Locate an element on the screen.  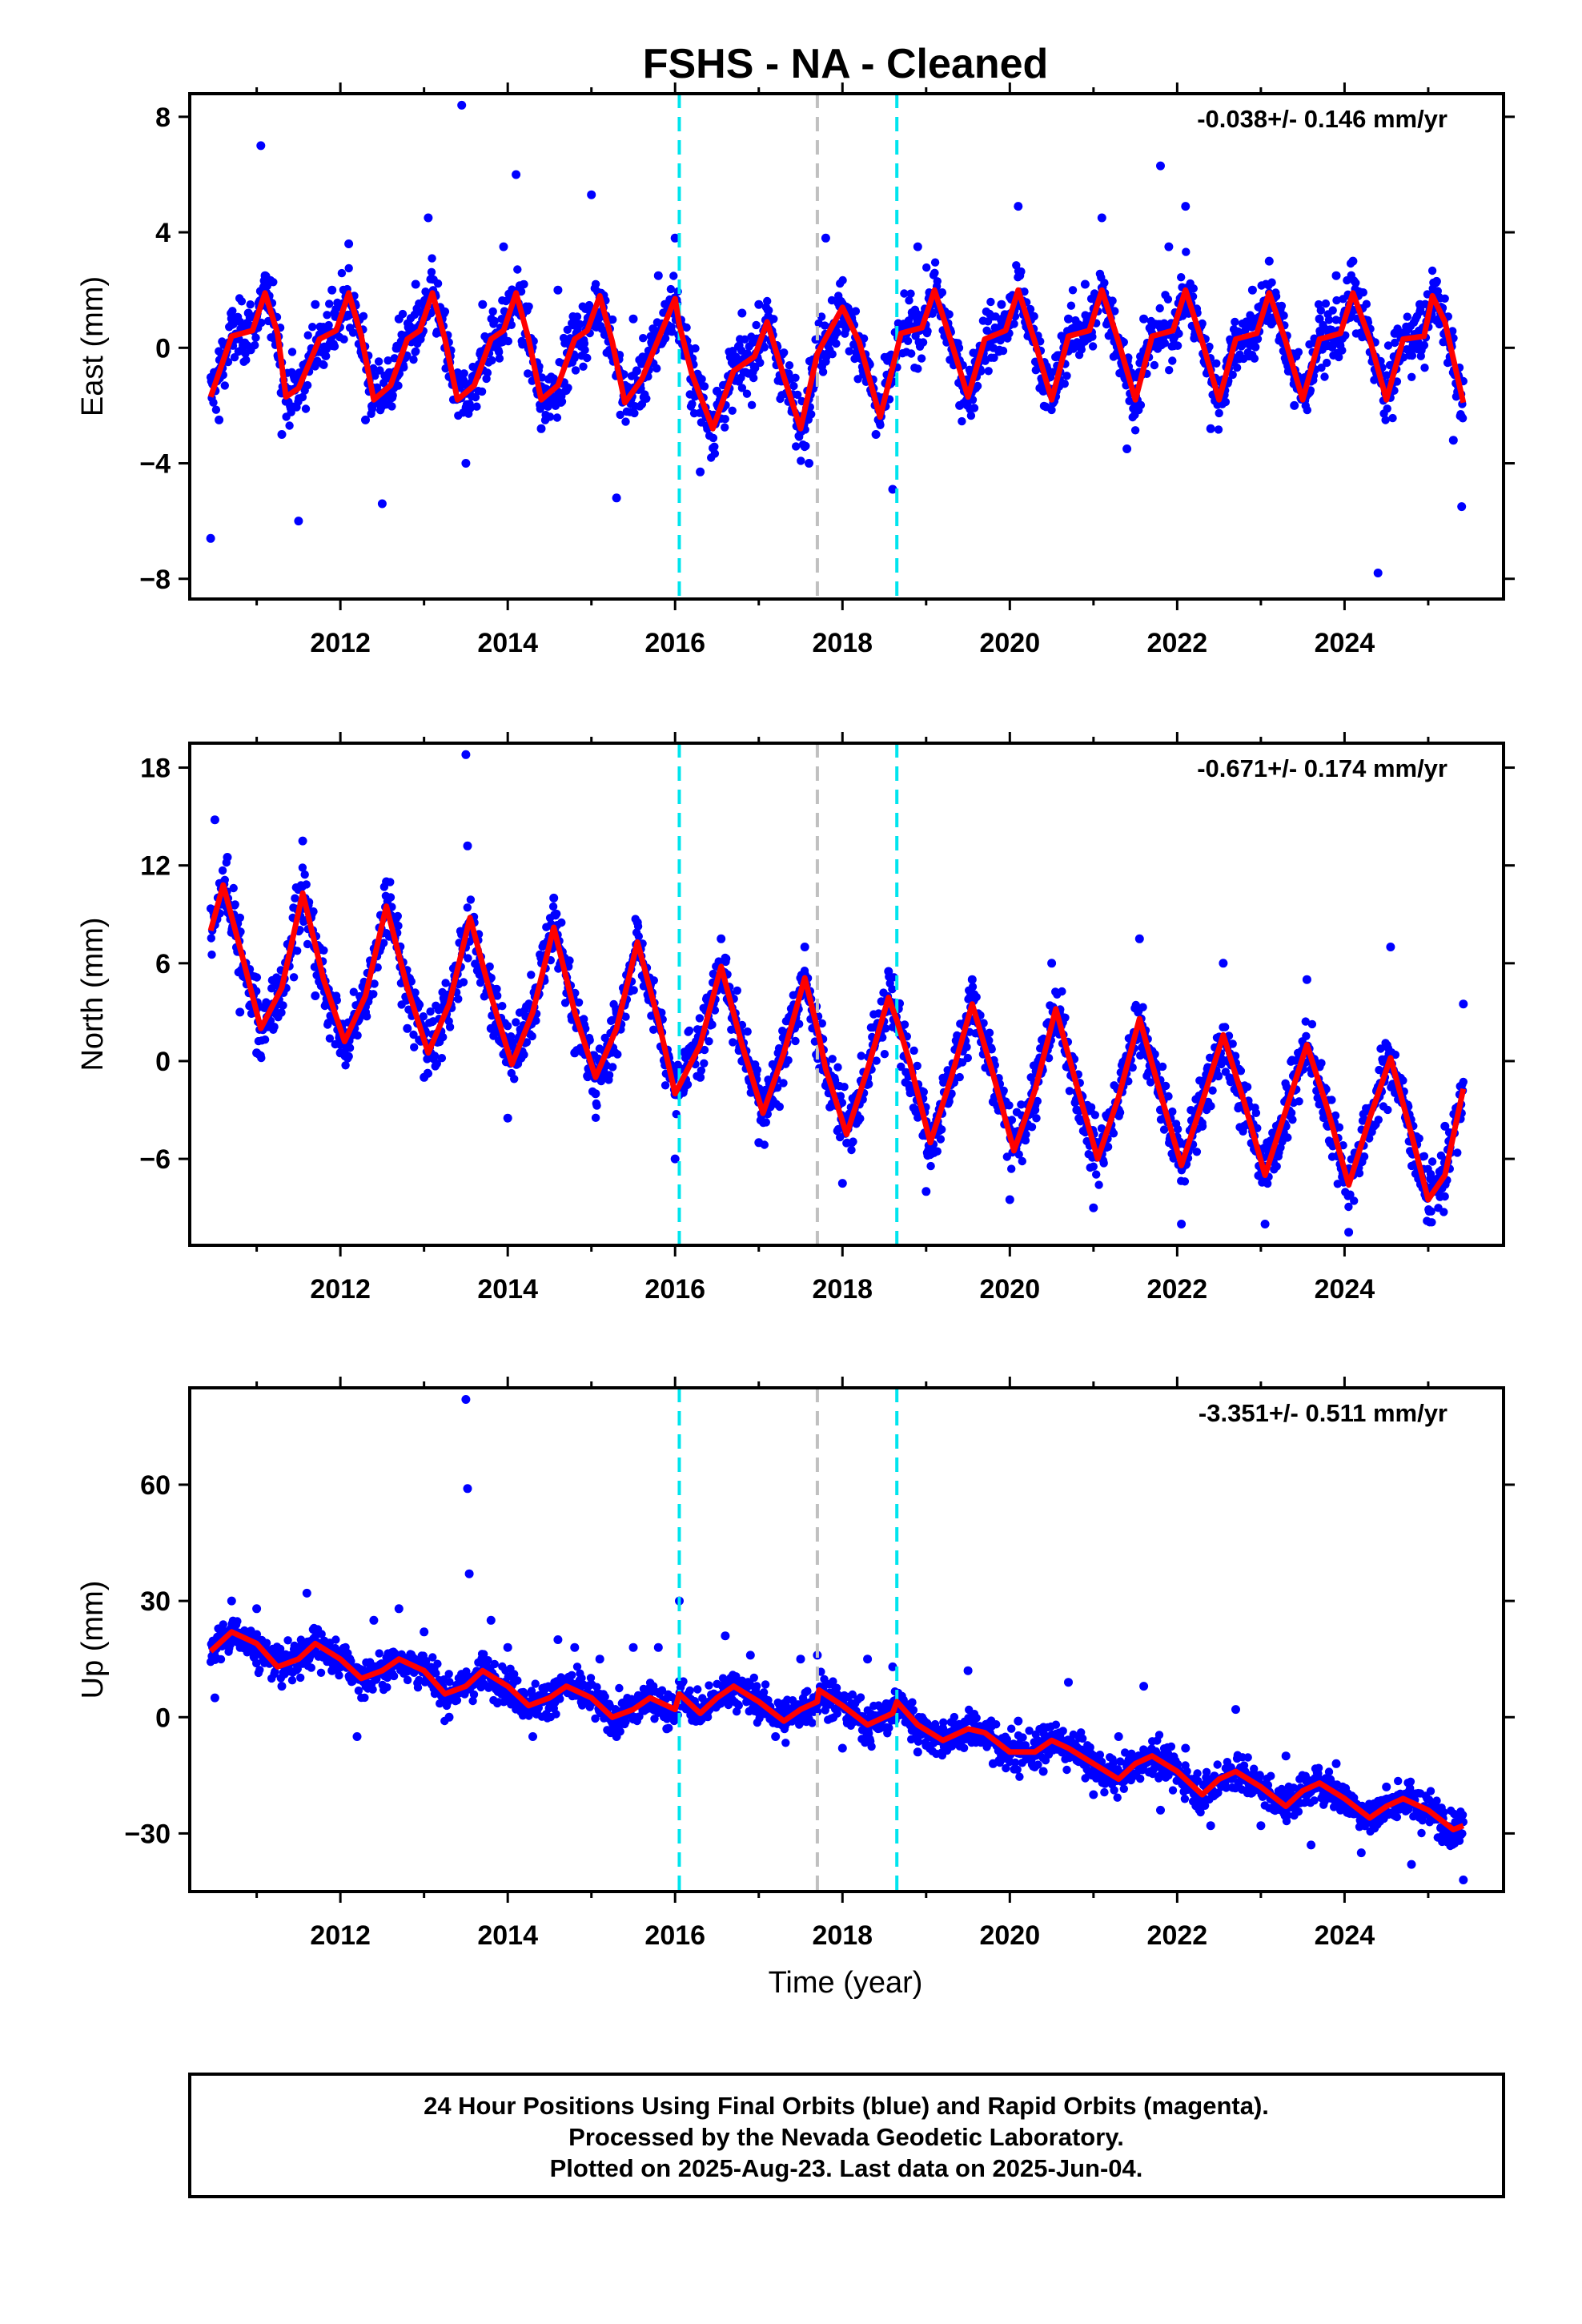
x-tick-label: 2012 is located at coordinates (341, 643).